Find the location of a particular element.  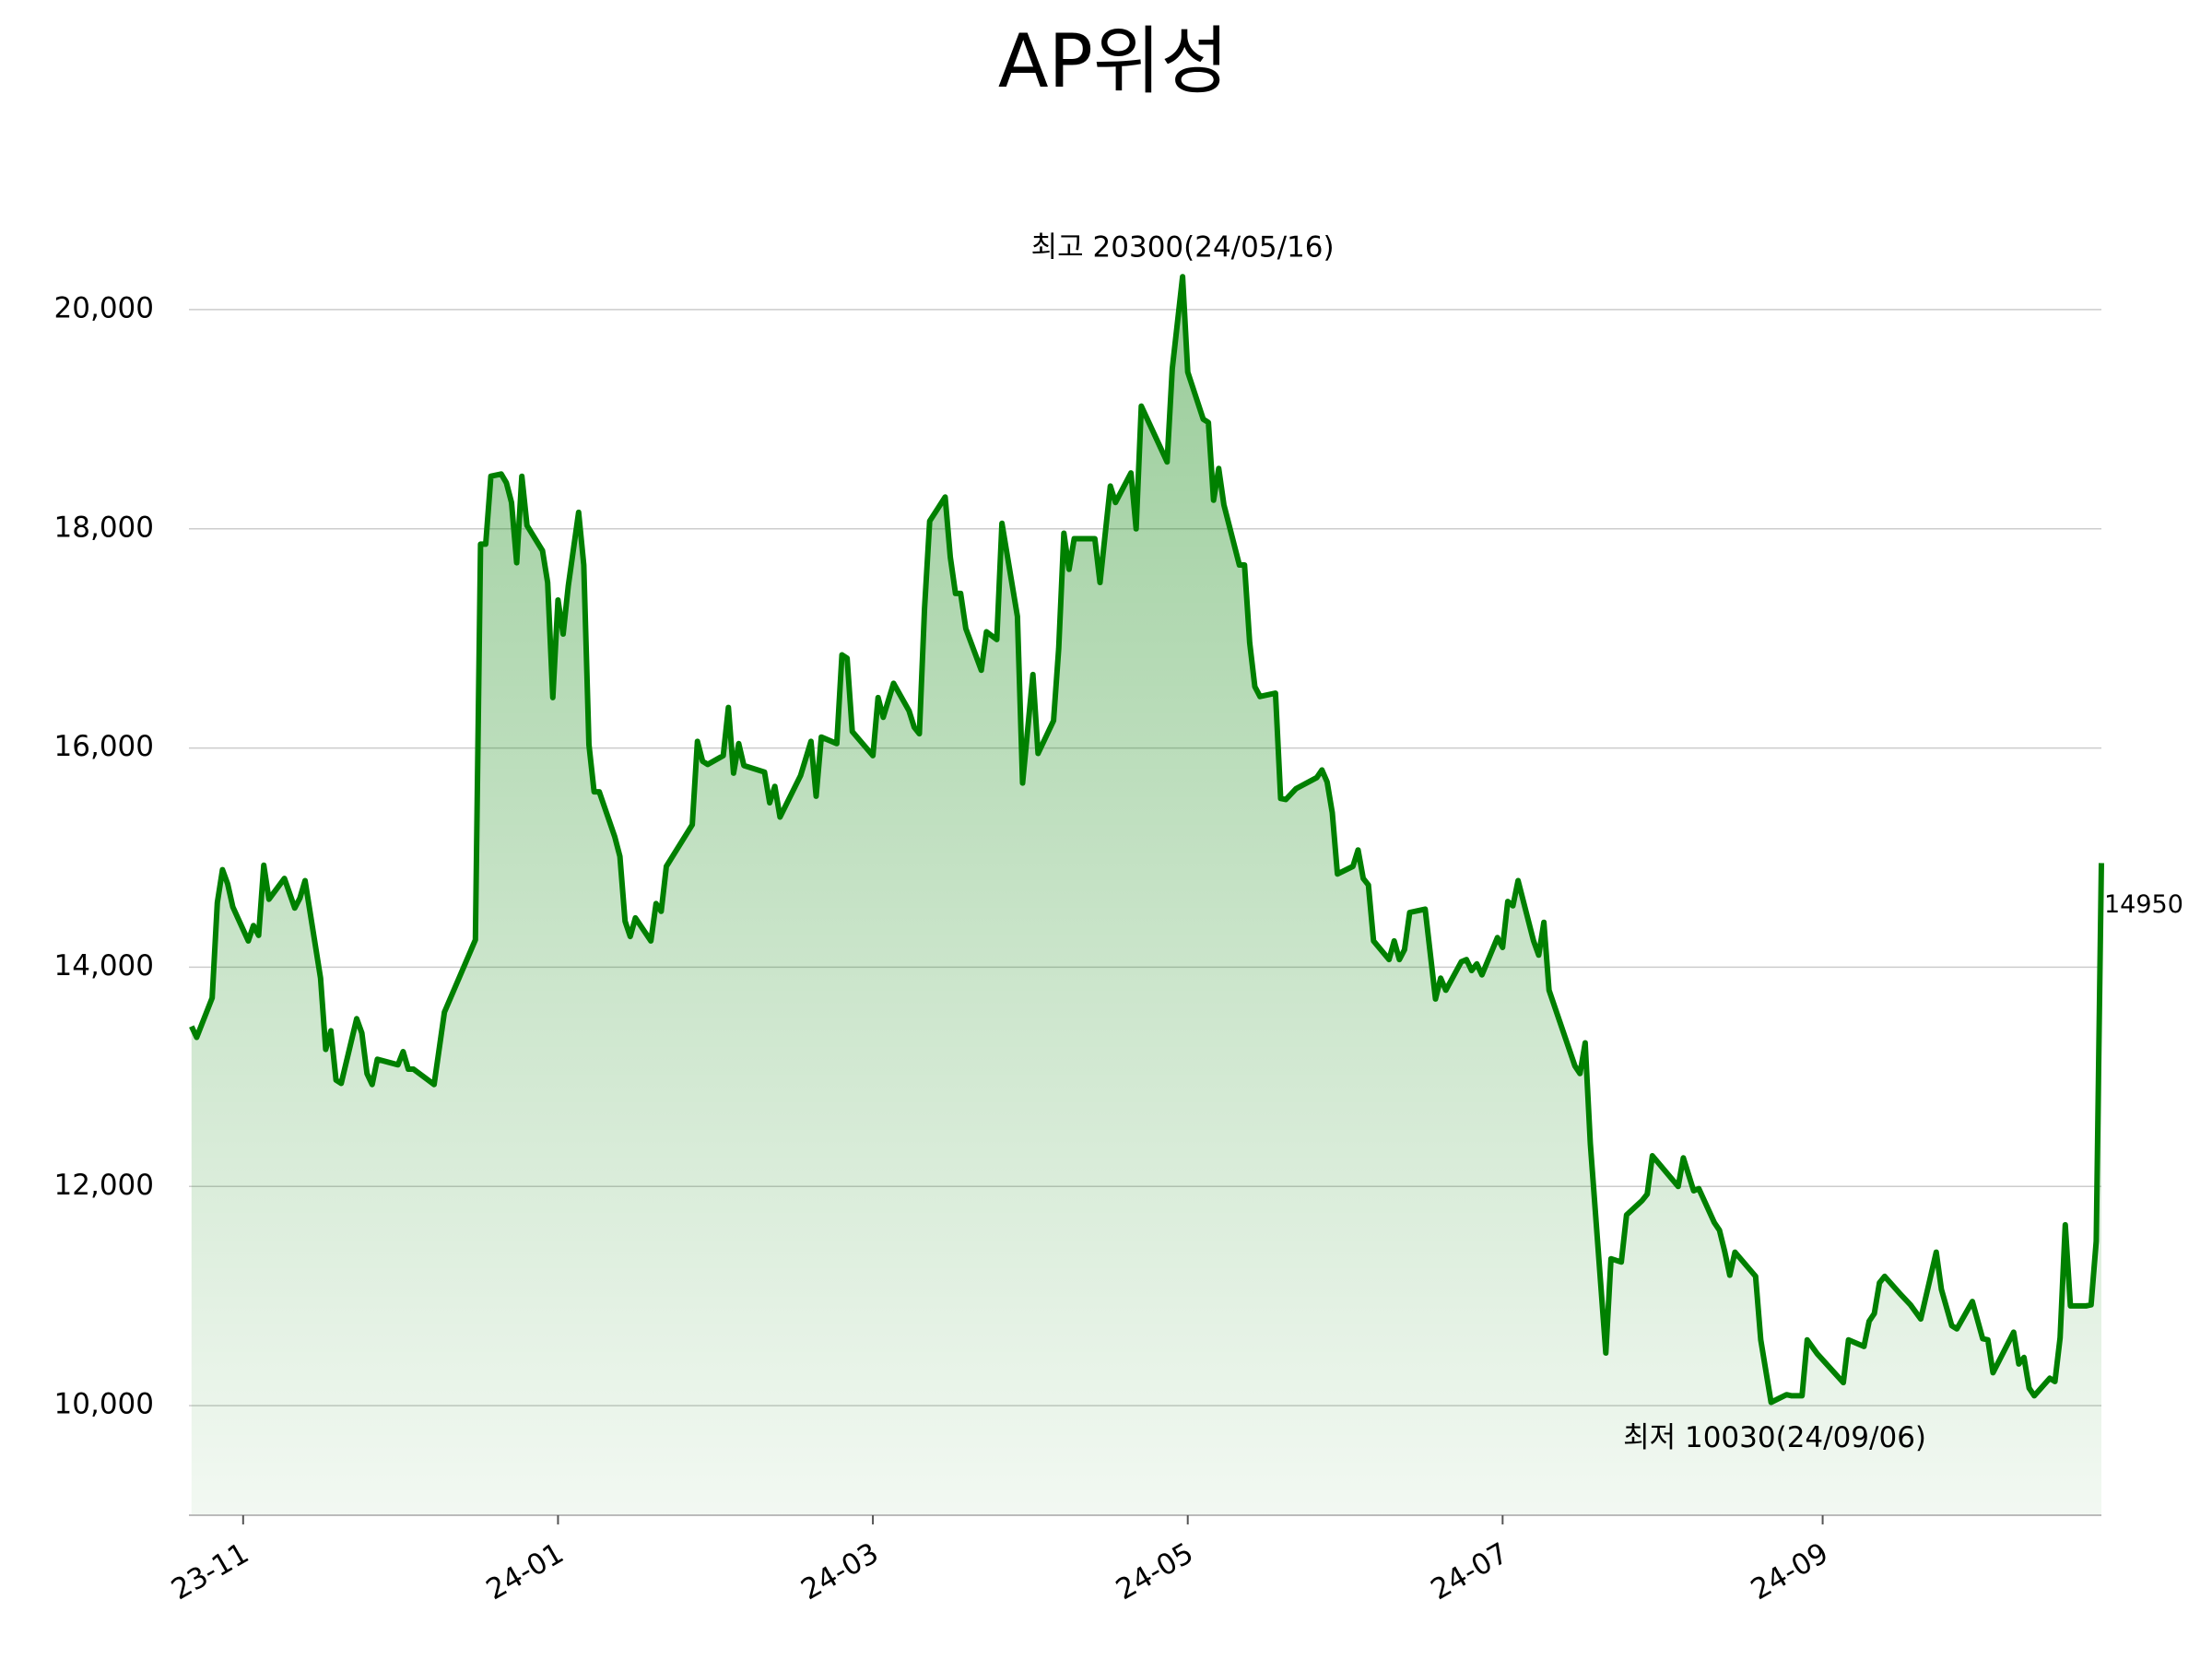

low-annotation: 최저 10030(24/09/06) is located at coordinates (1774, 1437).